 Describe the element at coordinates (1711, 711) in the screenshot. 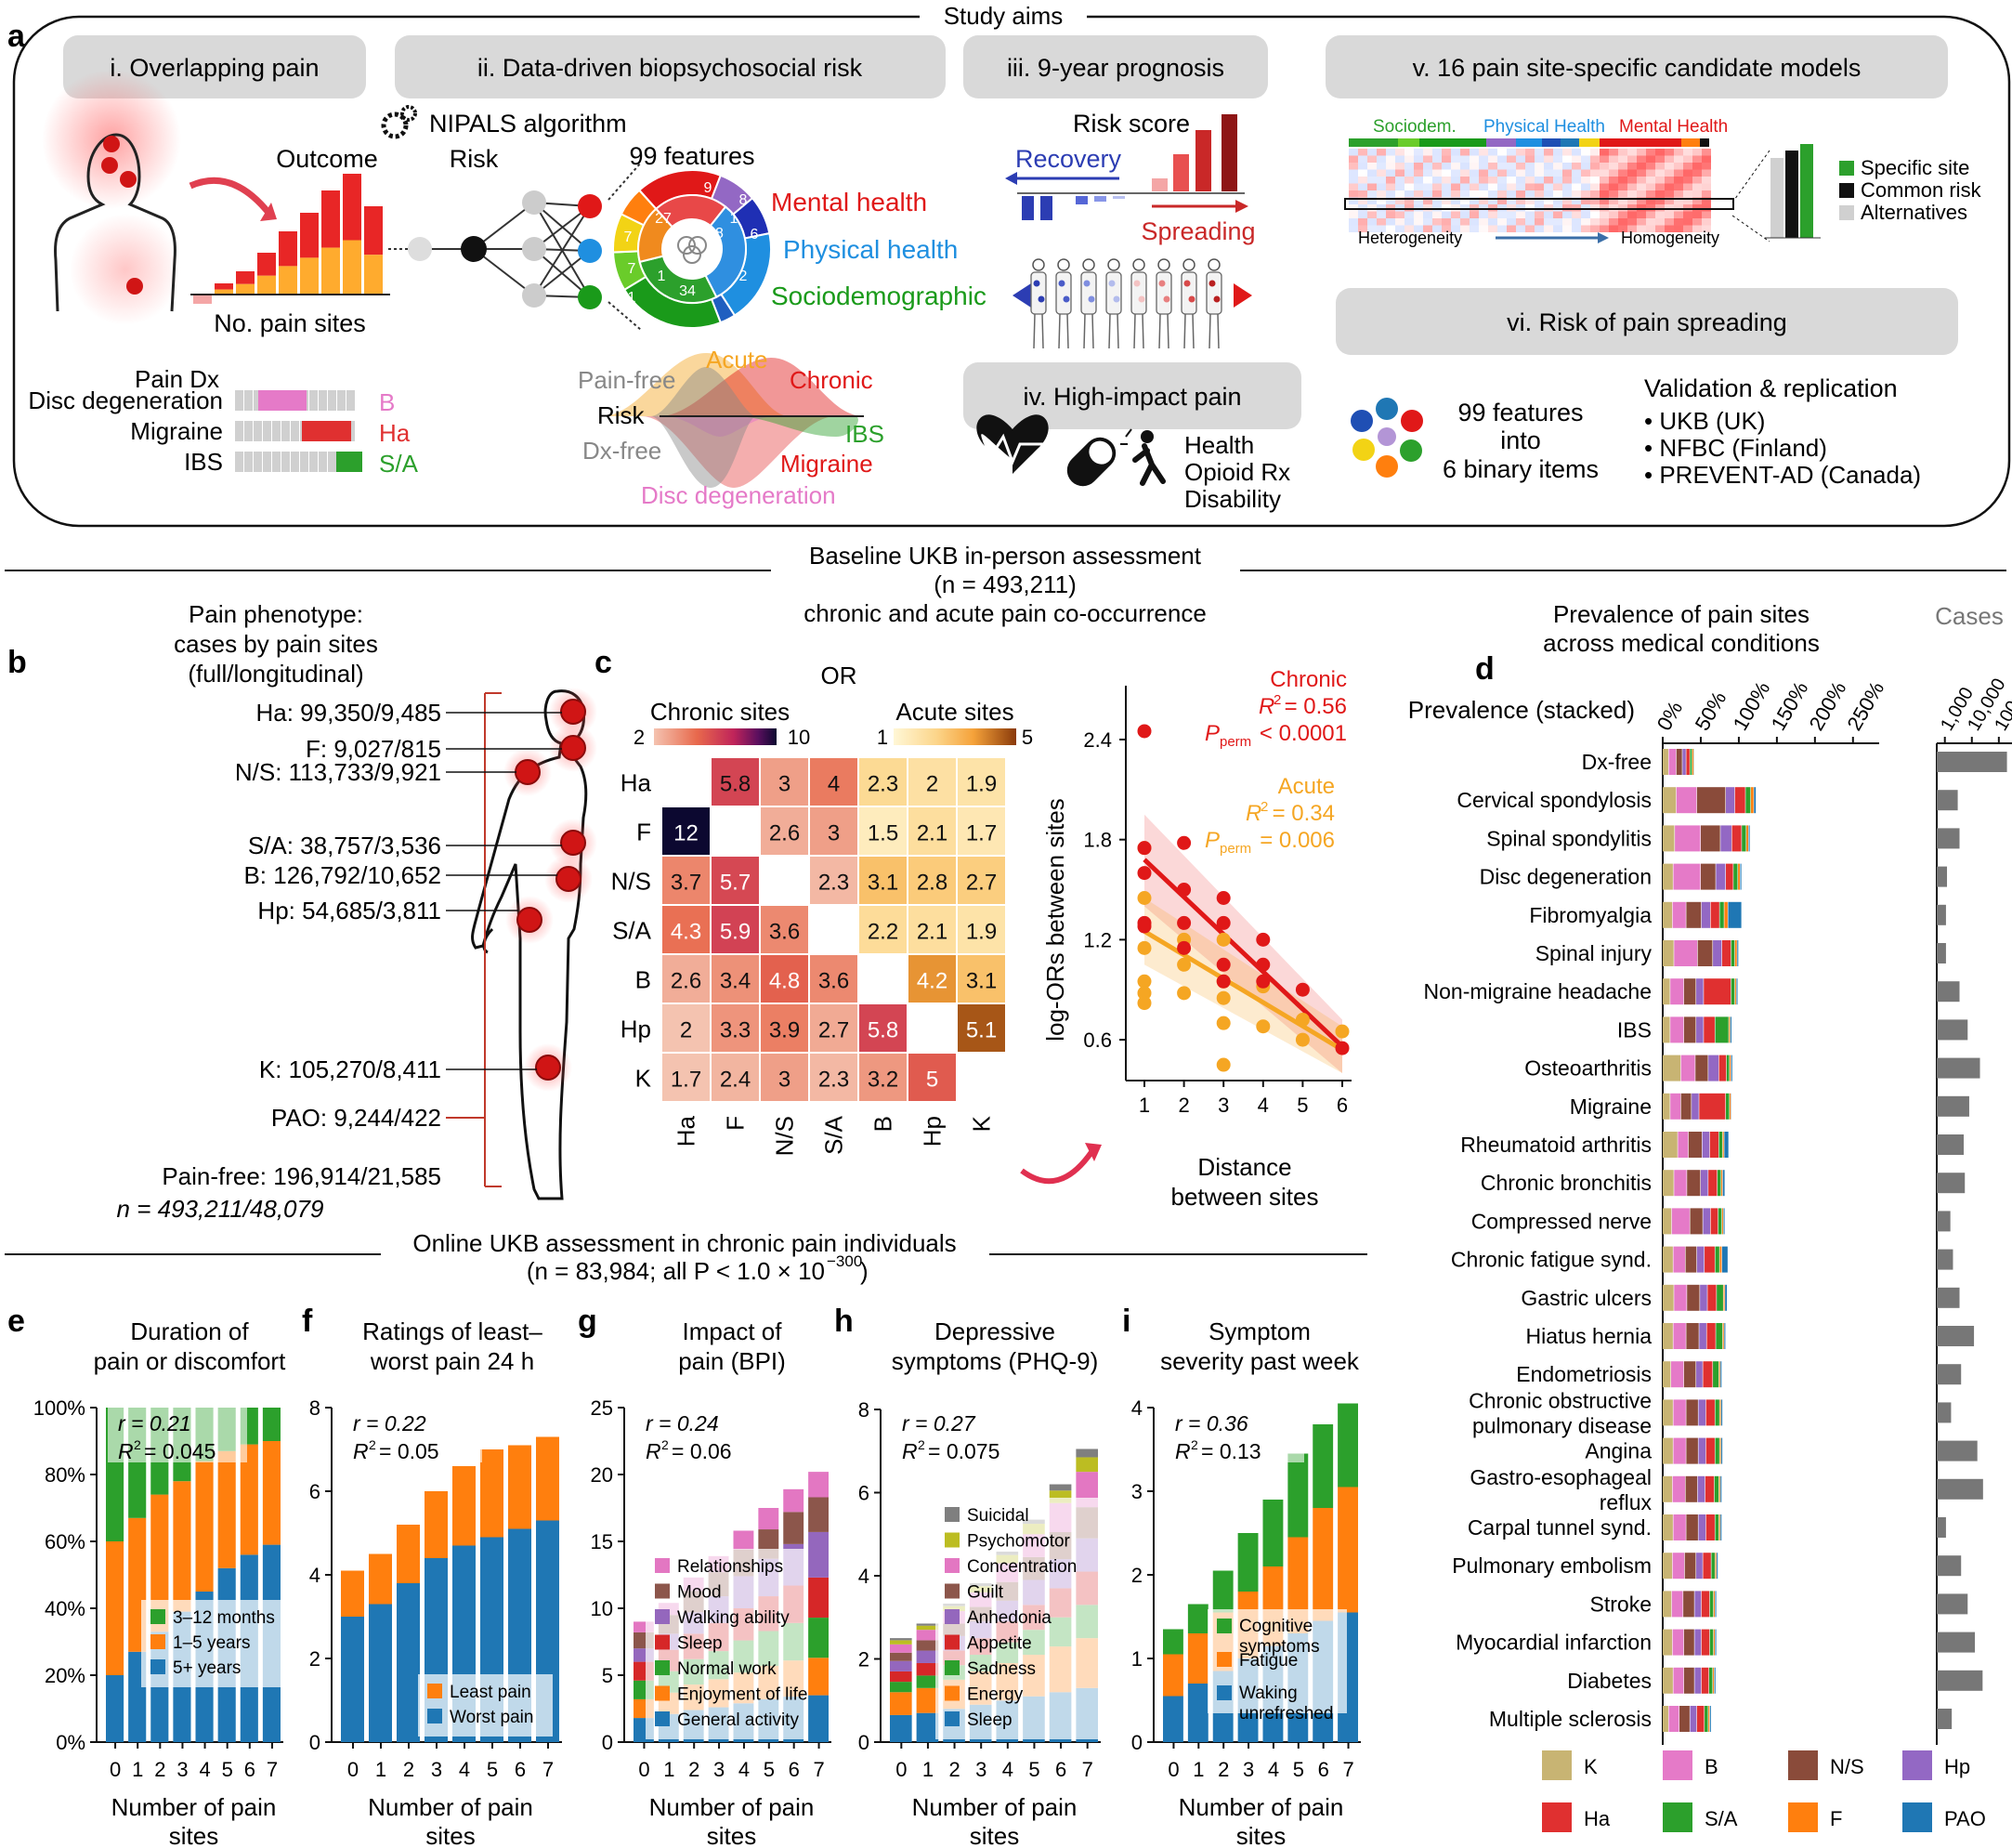

I see `panel-d-xtick-label: 50%` at that location.